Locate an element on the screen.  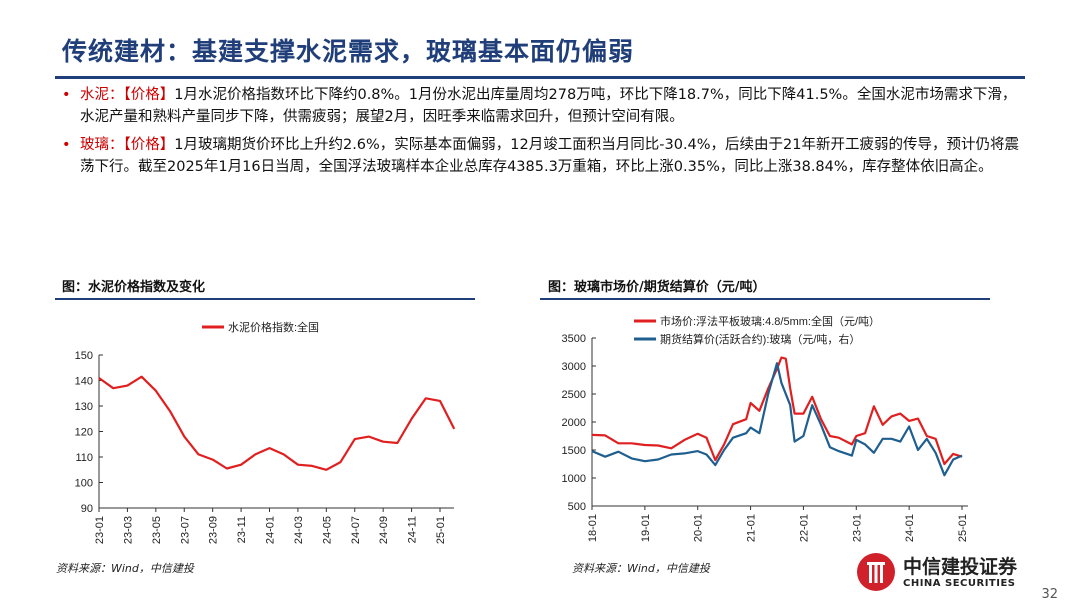
x-tick-label: 18-01 is located at coordinates (593, 528).